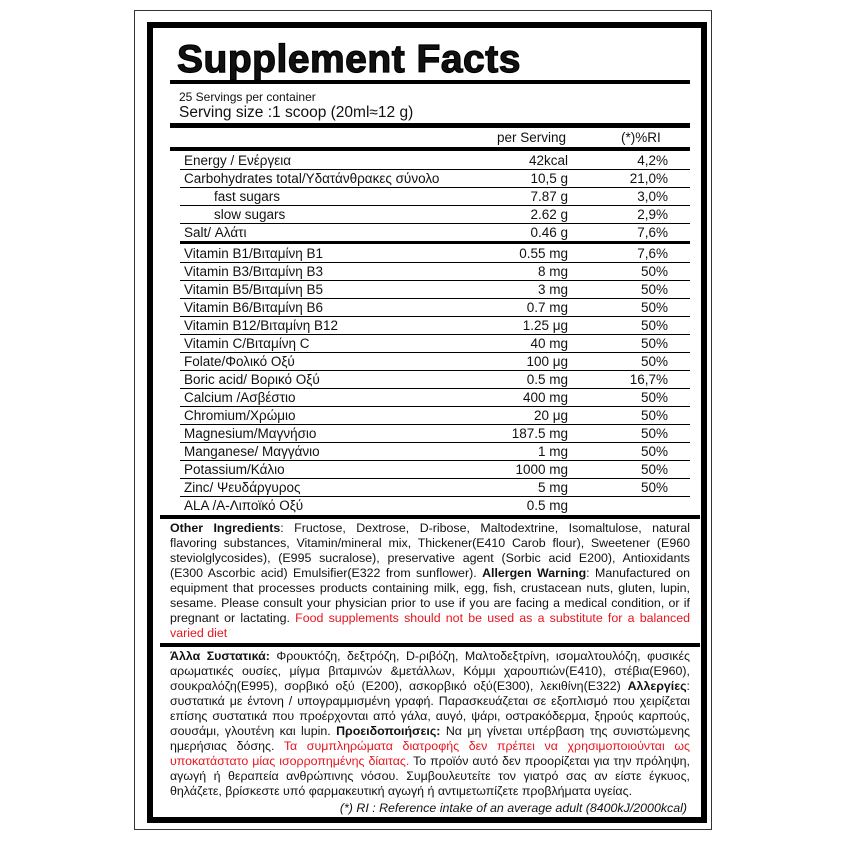  Describe the element at coordinates (435, 362) in the screenshot. I see `table-row: Folate/Φολικό Οξύ 100 μg 50%` at that location.